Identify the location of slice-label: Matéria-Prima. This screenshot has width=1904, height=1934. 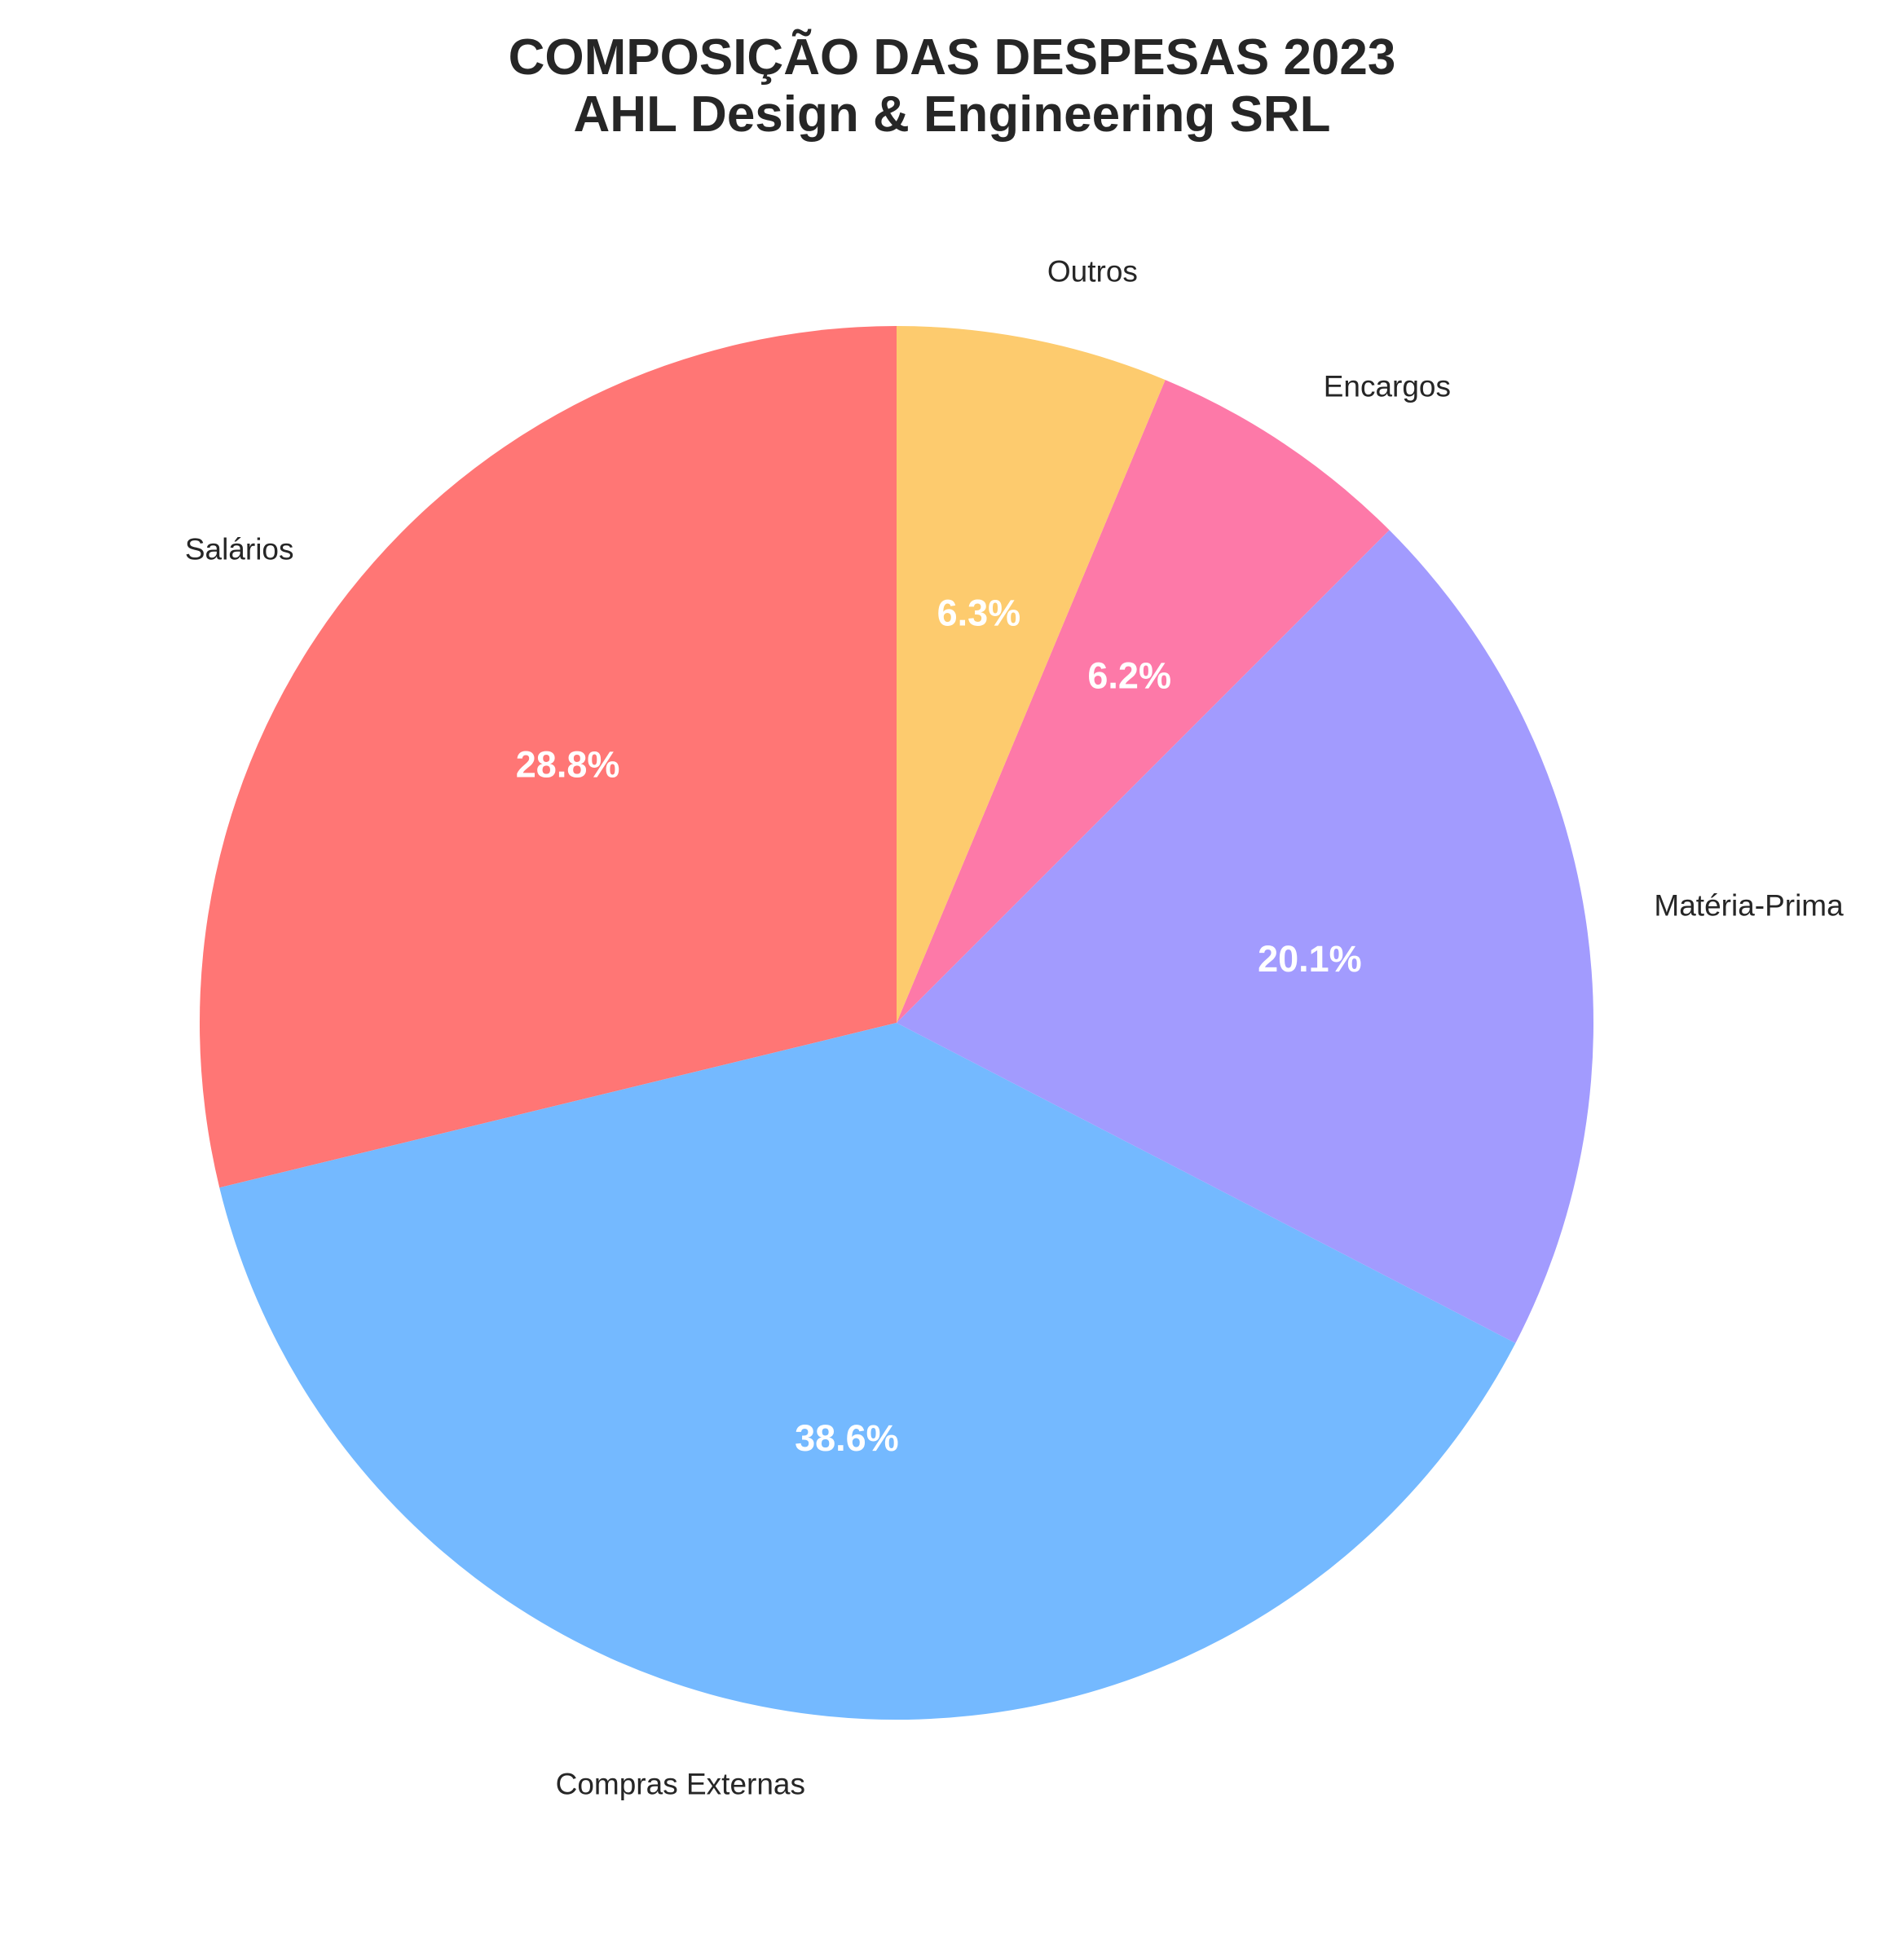
(1749, 905).